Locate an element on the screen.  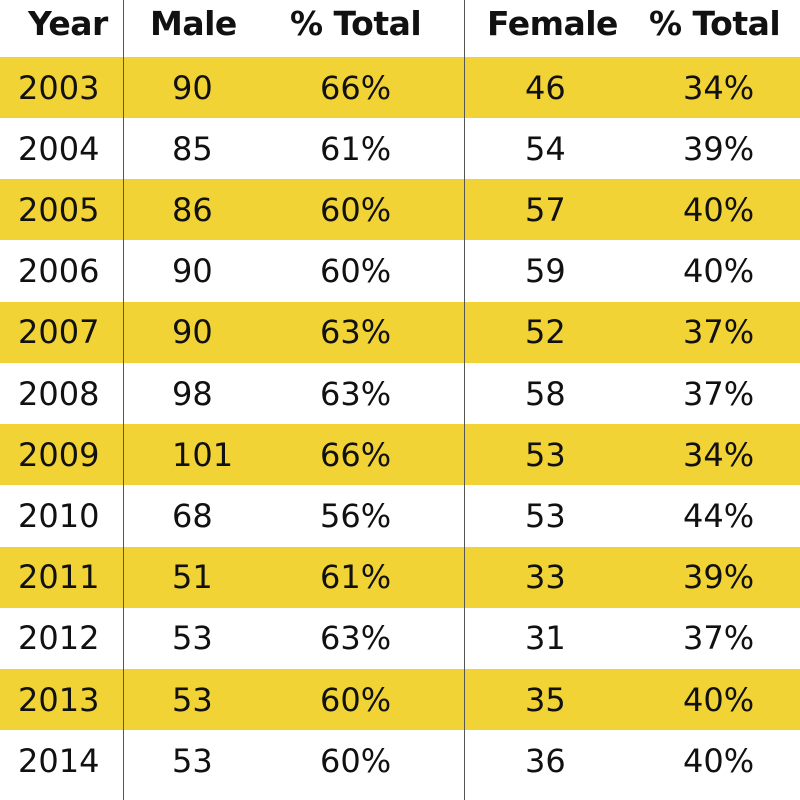
cell-year: 2004 is located at coordinates (59, 148).